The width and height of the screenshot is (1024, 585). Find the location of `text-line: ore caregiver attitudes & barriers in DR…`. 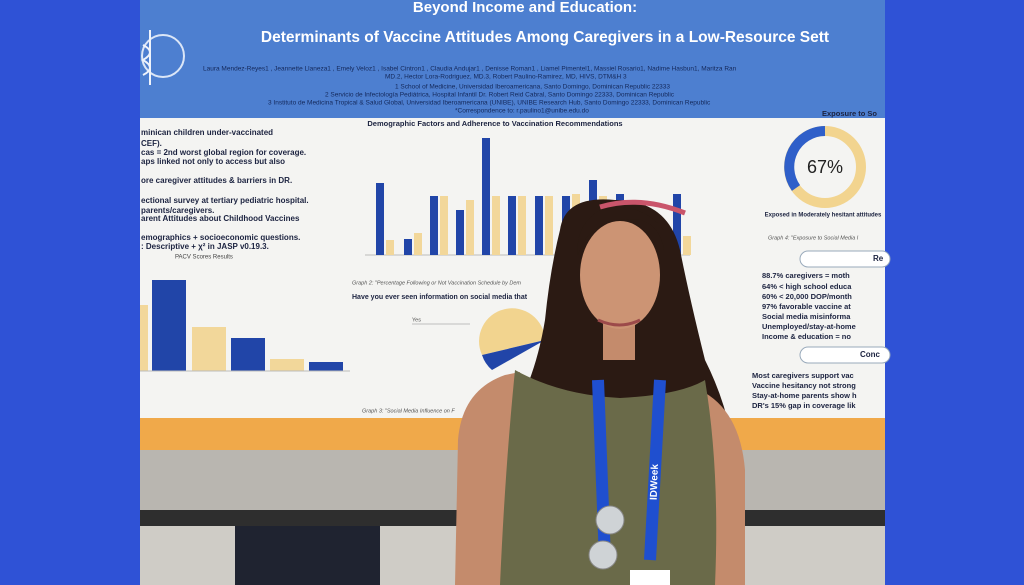

text-line: ore caregiver attitudes & barriers in DR… is located at coordinates (216, 180).